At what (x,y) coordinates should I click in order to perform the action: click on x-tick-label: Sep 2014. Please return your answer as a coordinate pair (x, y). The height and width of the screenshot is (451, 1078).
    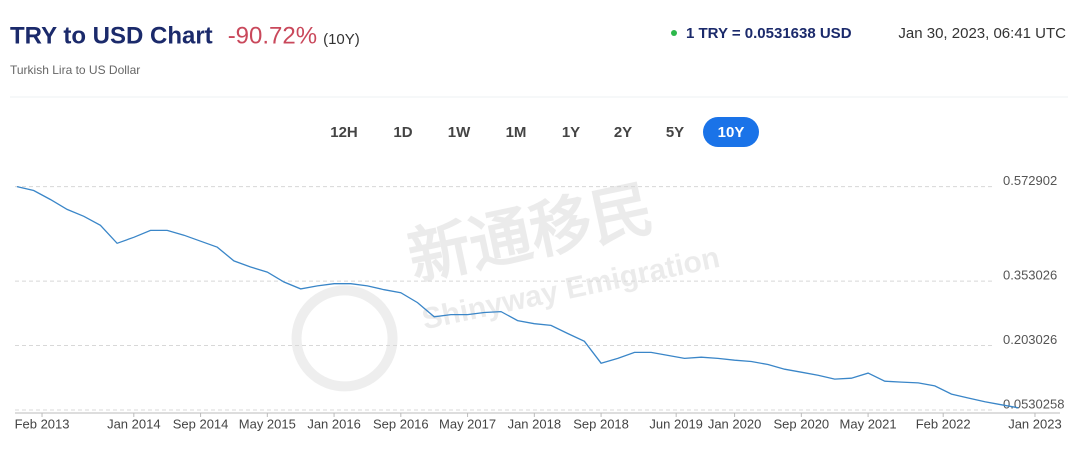
    Looking at the image, I should click on (201, 423).